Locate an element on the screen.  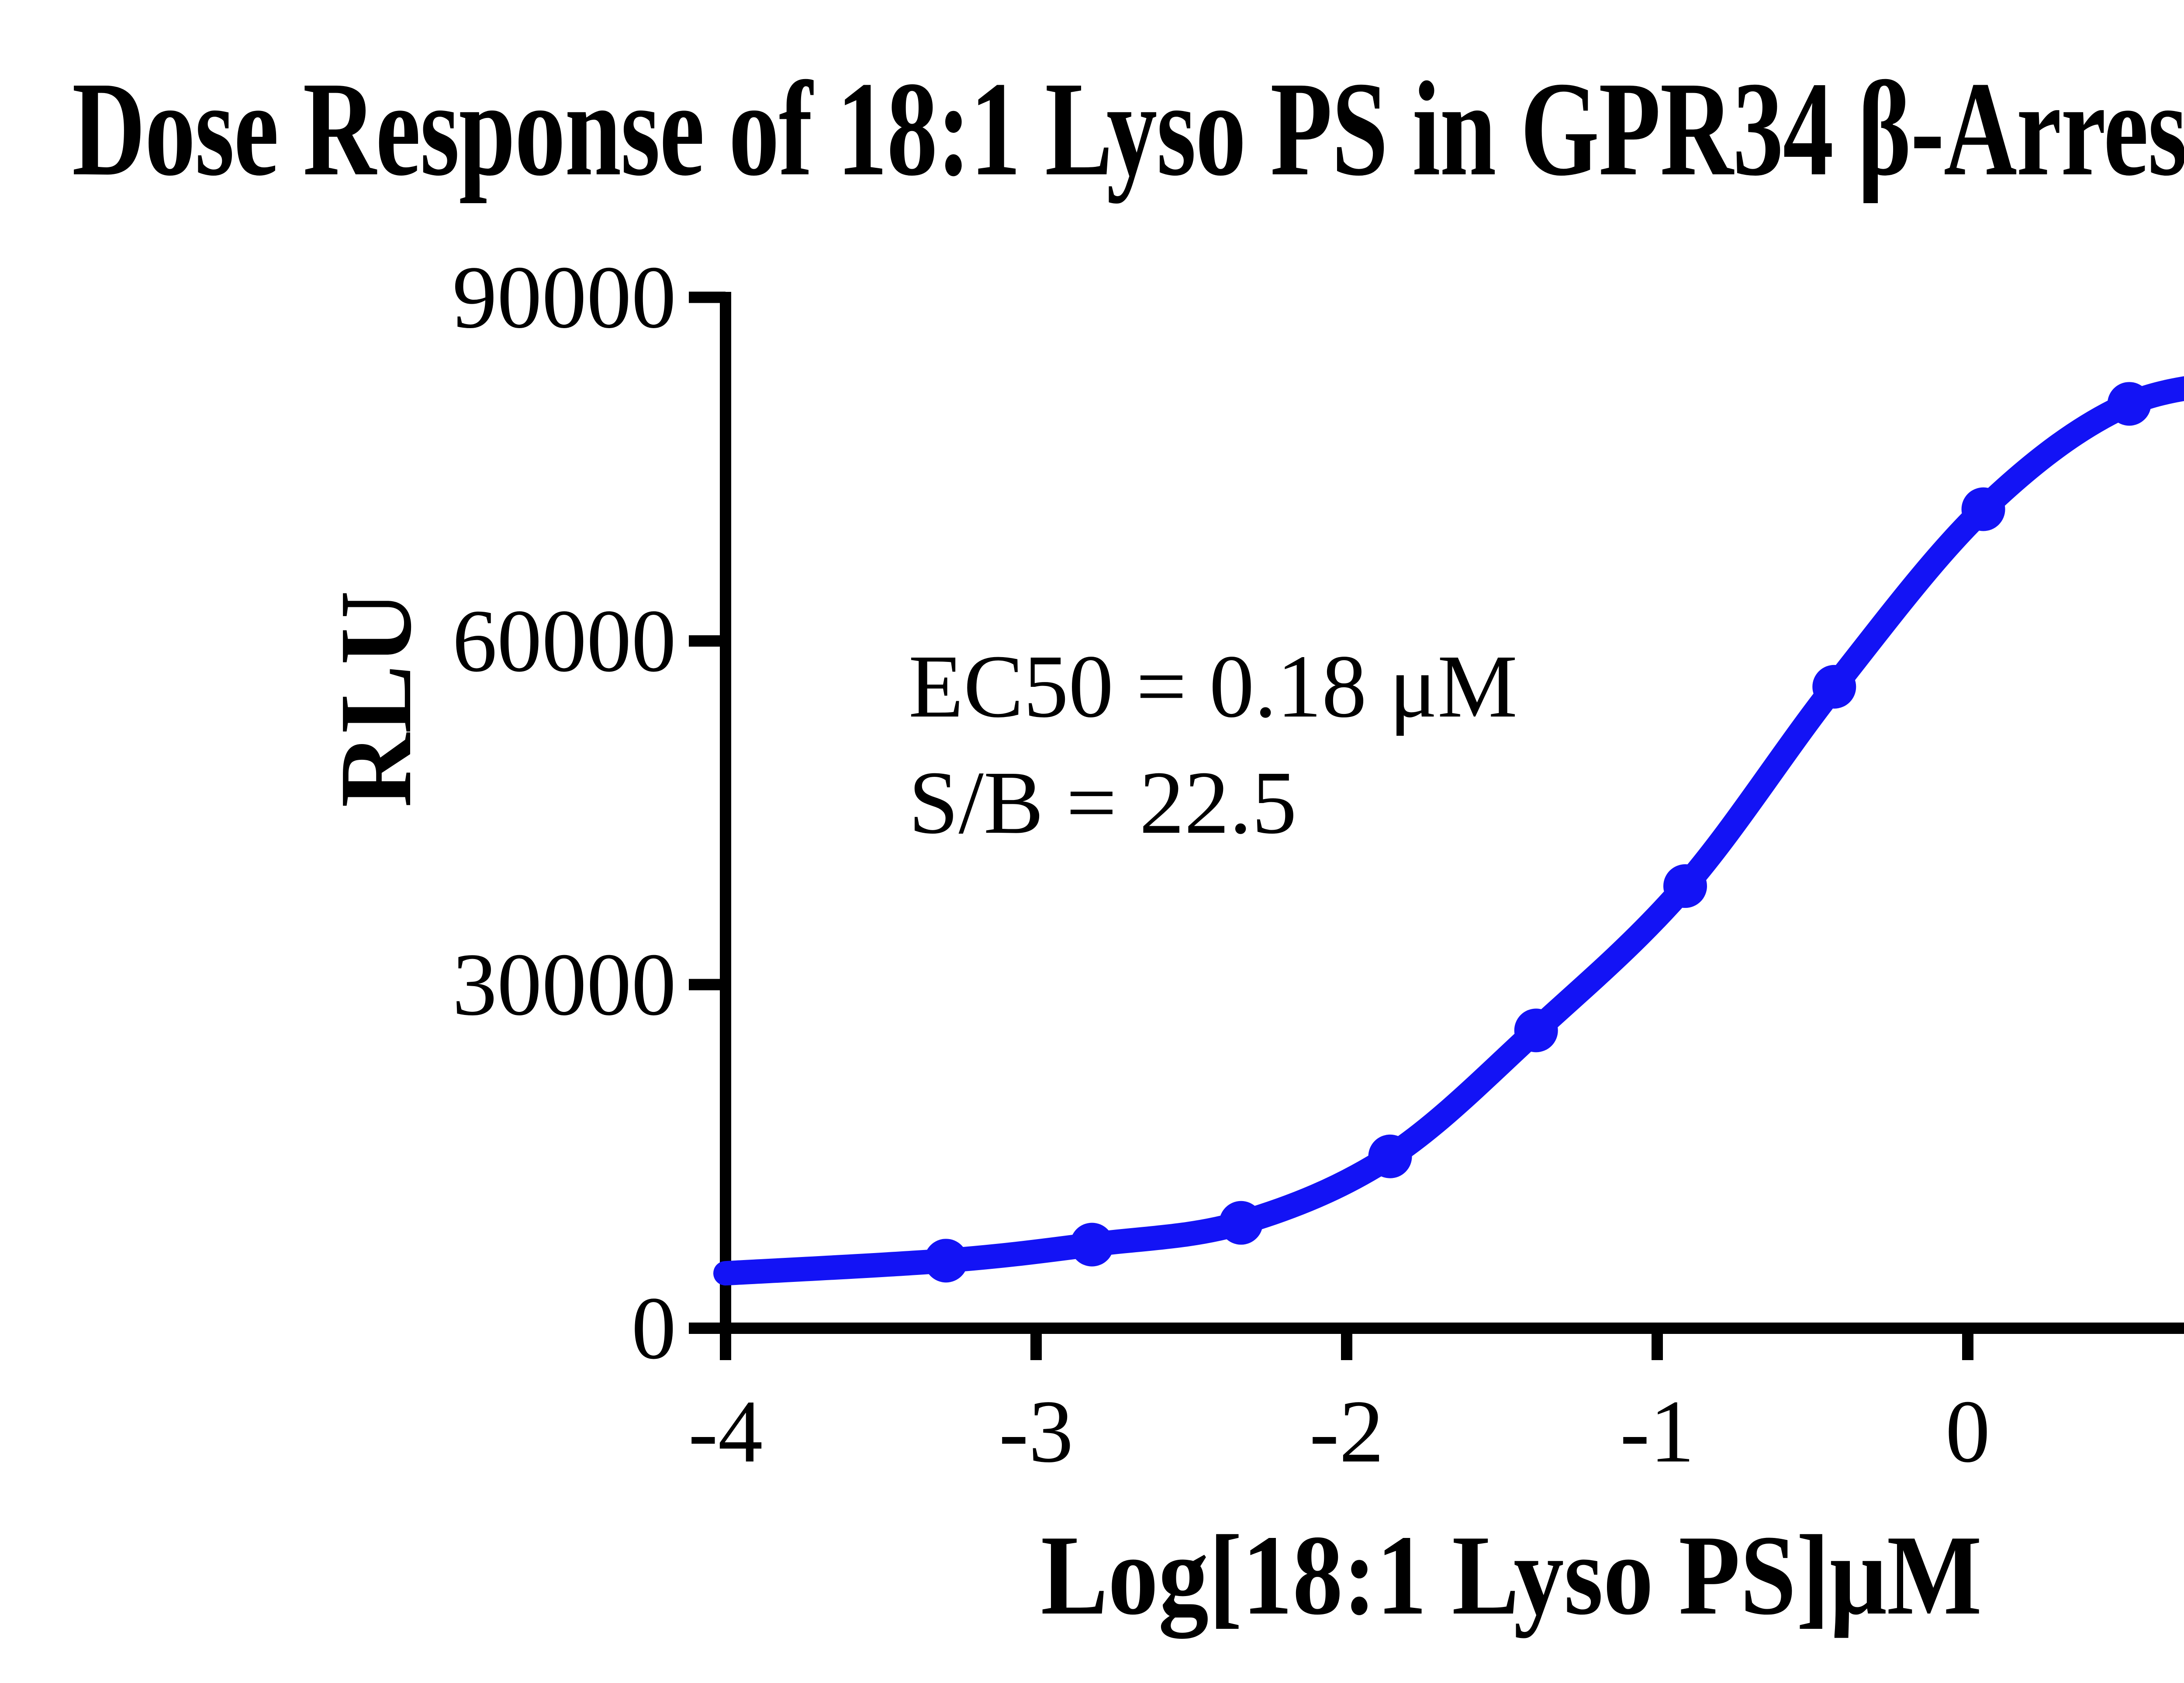
y-tick-label: 30000 is located at coordinates (565, 984).